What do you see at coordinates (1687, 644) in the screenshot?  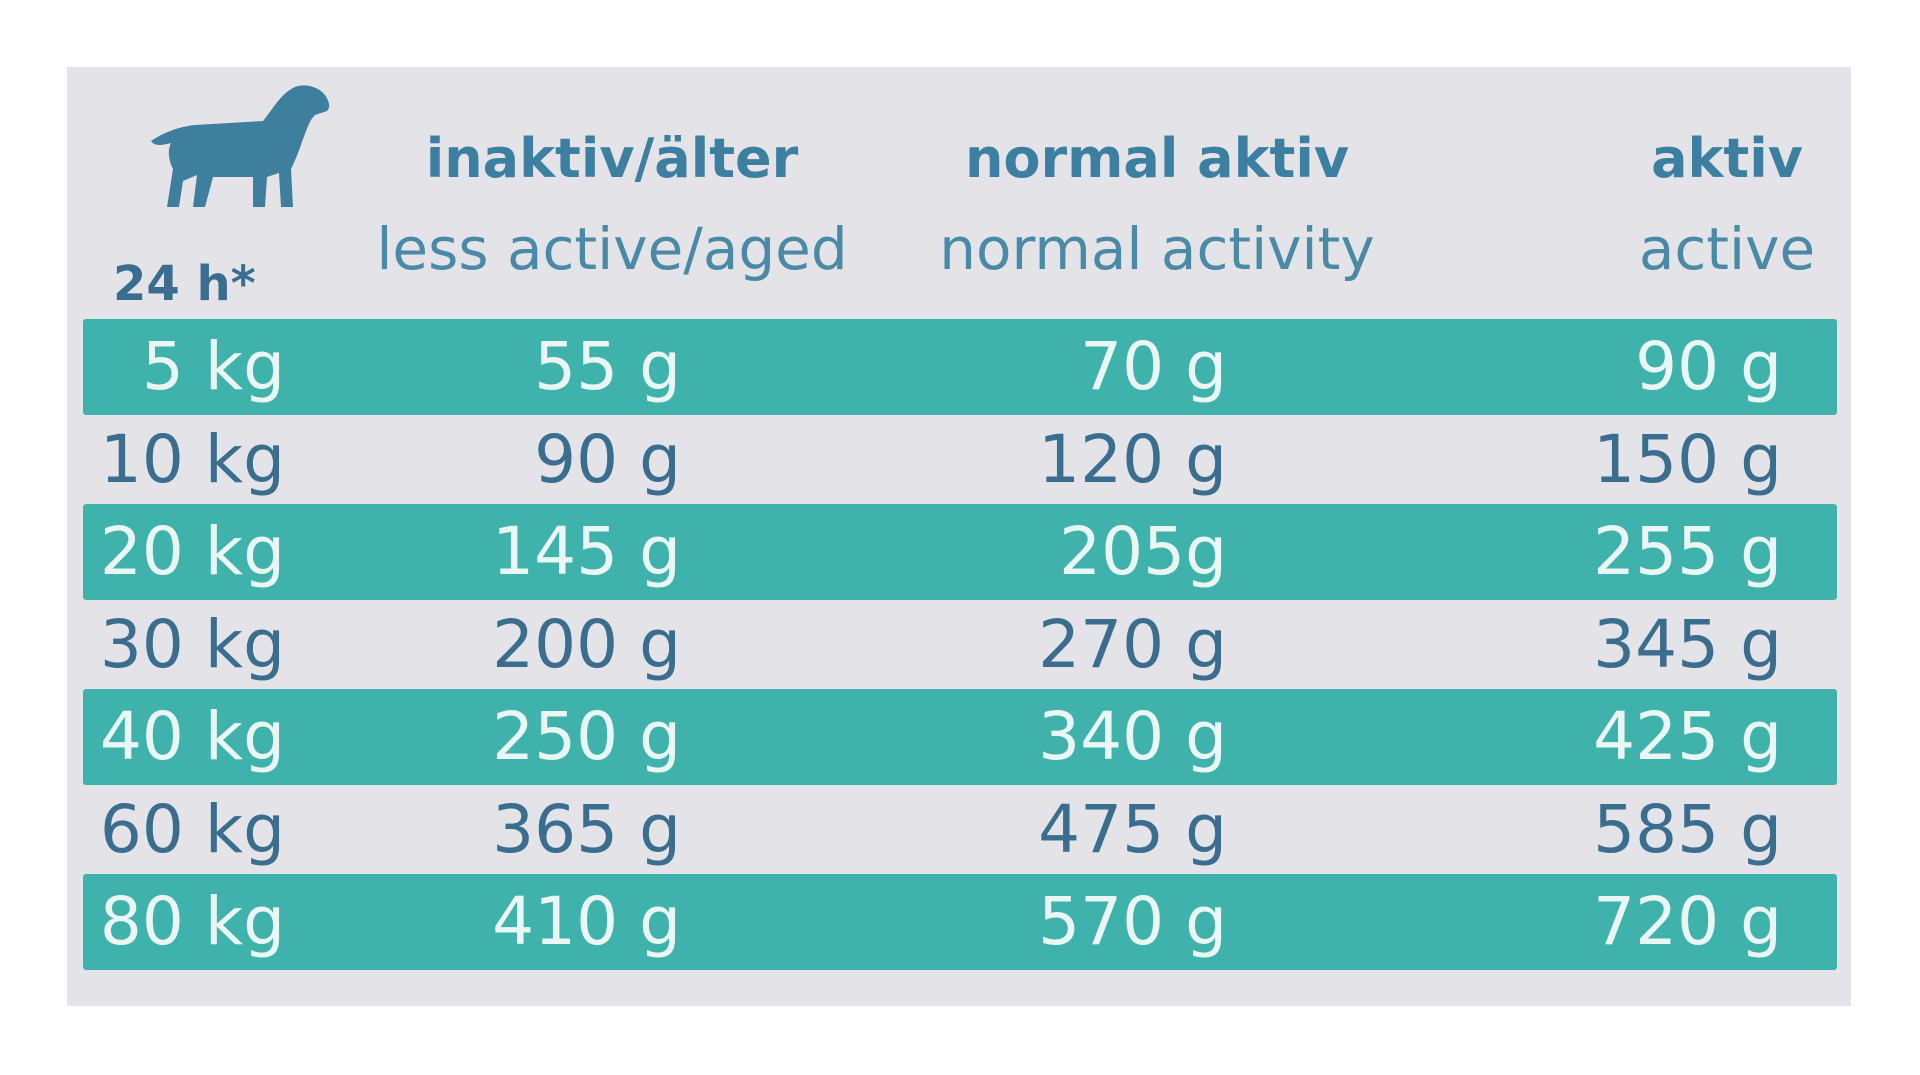 I see `amount-cell: 345 g` at bounding box center [1687, 644].